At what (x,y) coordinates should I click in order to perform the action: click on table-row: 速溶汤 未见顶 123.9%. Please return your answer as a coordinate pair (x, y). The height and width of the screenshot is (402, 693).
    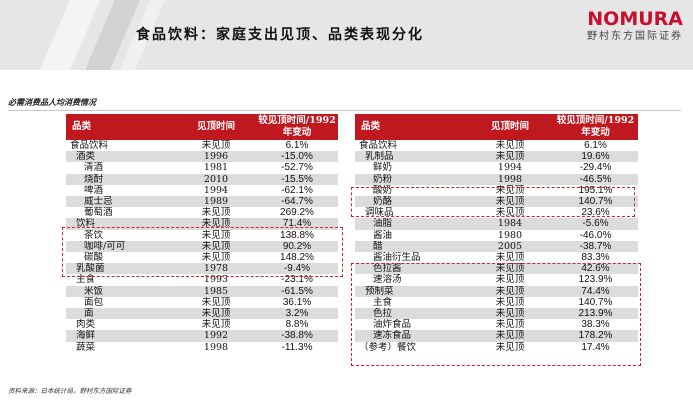
    Looking at the image, I should click on (496, 279).